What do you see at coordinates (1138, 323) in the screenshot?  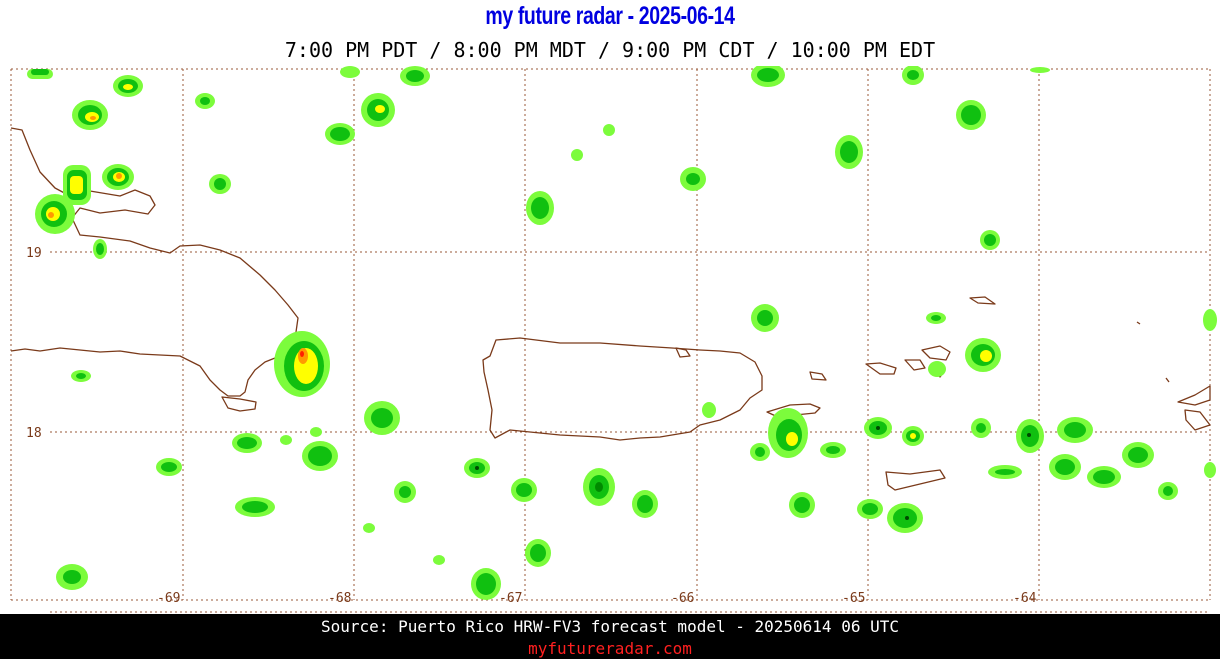 I see `small-islet-east` at bounding box center [1138, 323].